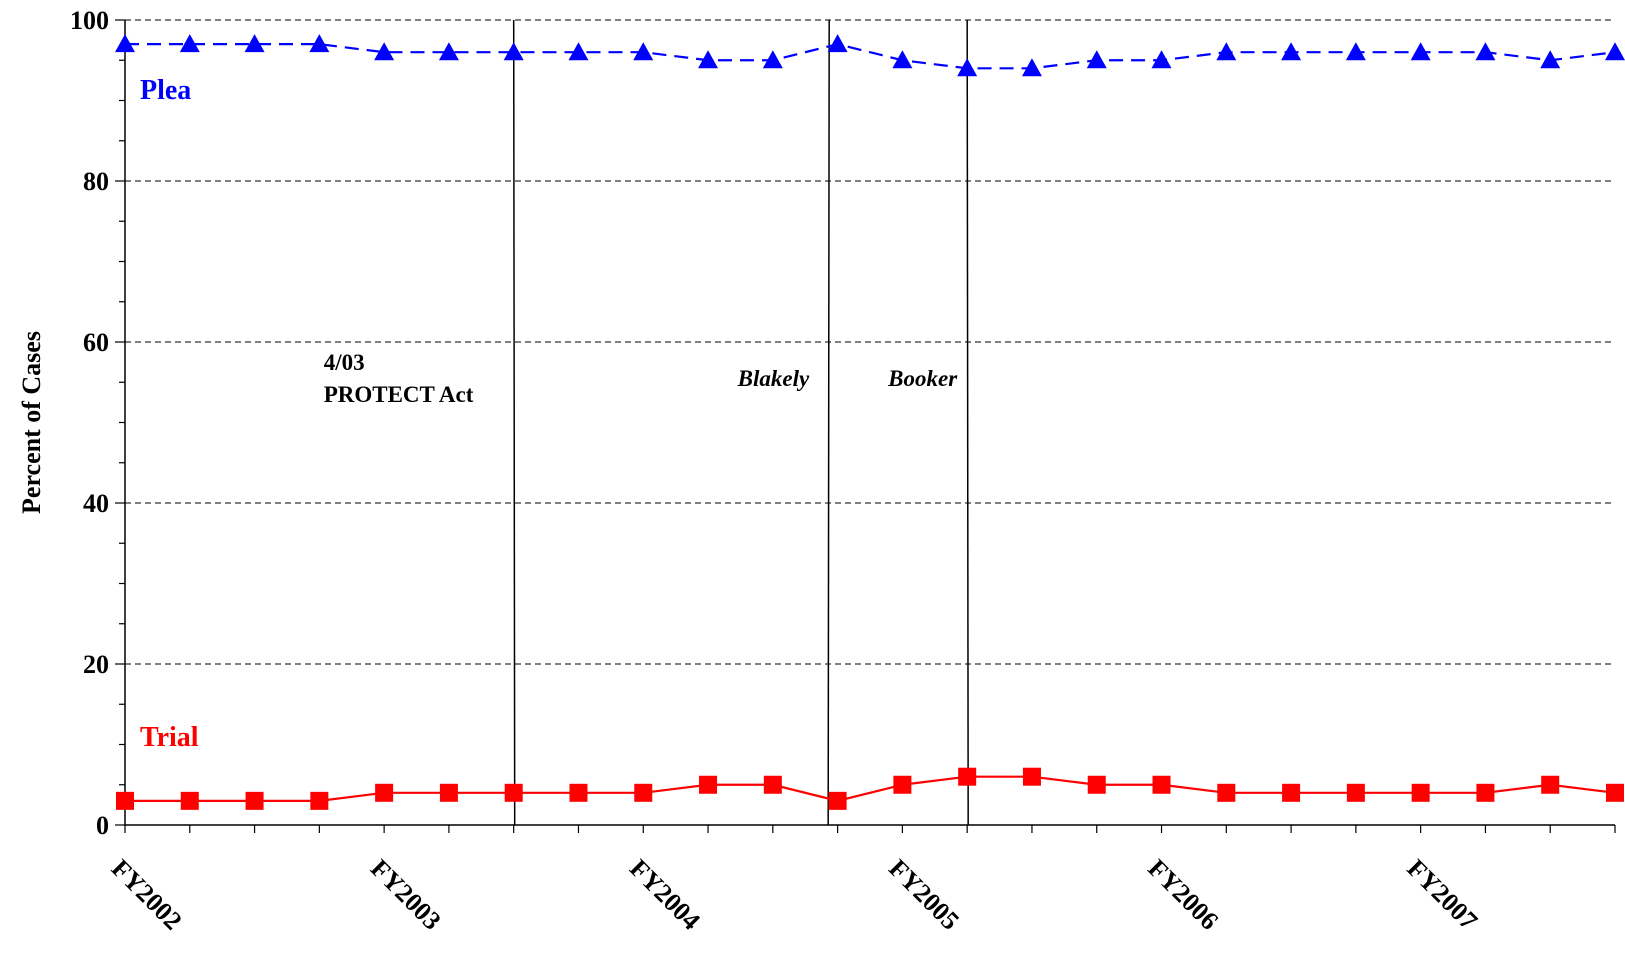 The height and width of the screenshot is (956, 1625). I want to click on x-tick-label-fy2005: FY2005, so click(924, 895).